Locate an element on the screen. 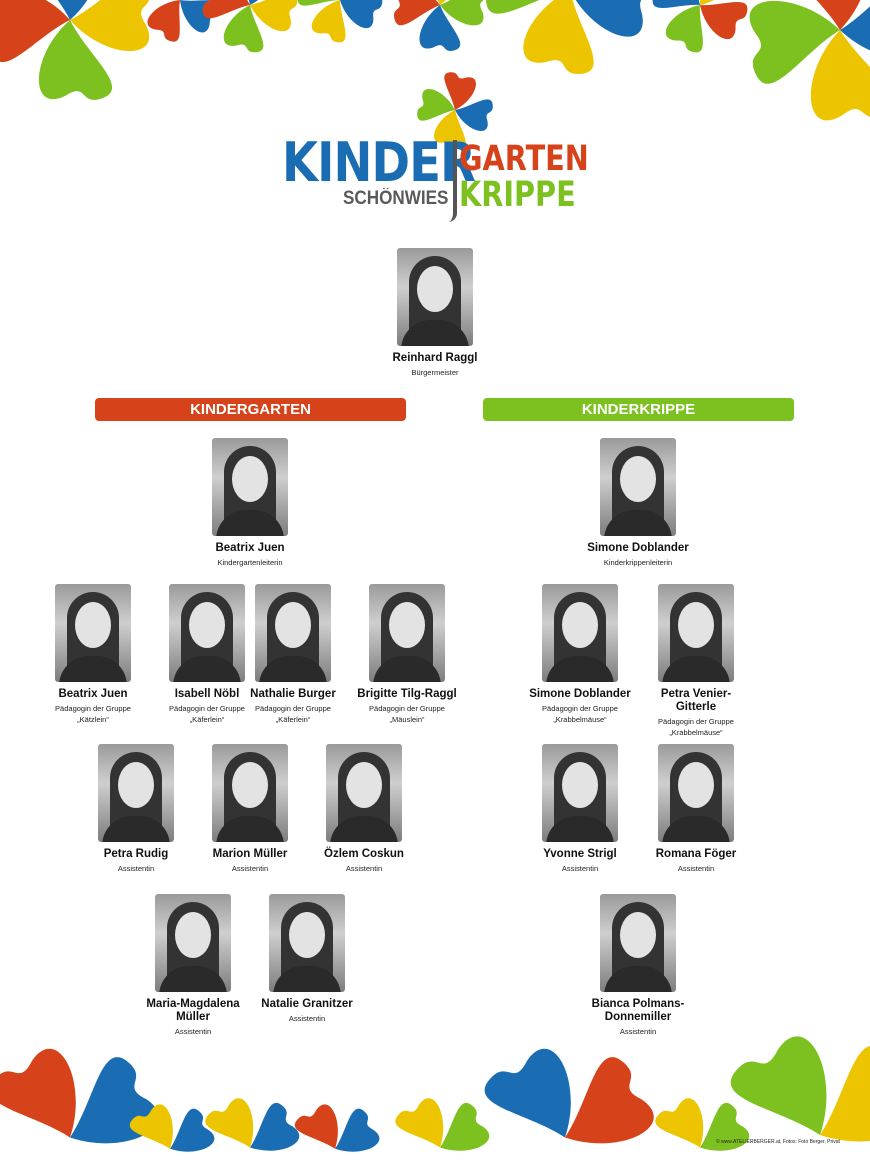 The width and height of the screenshot is (870, 1160). person-name: Reinhard Raggl is located at coordinates (435, 358).